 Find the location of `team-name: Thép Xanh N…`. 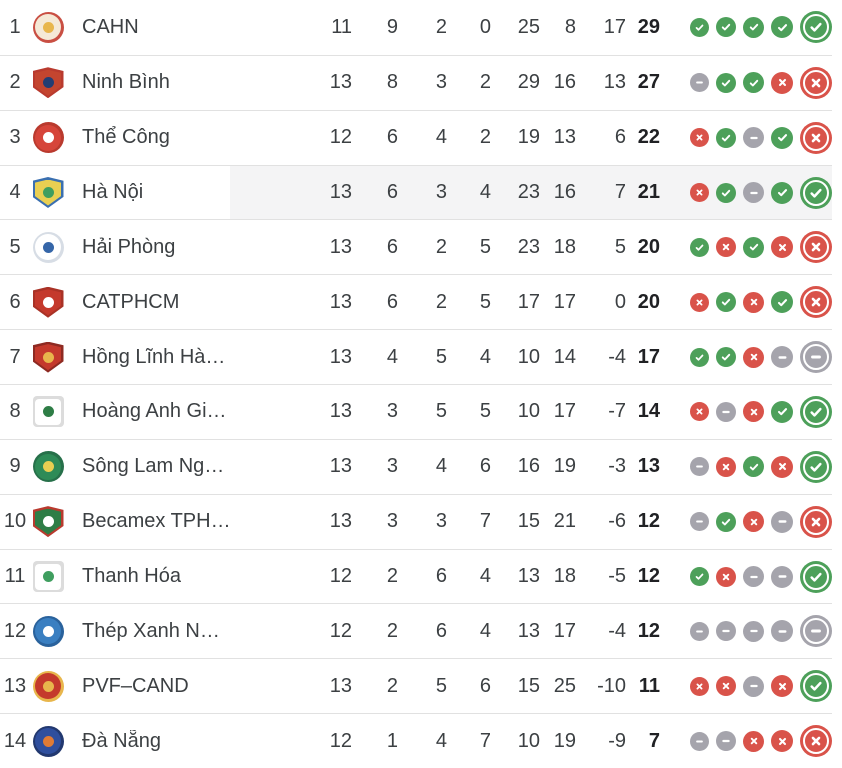

team-name: Thép Xanh N… is located at coordinates (151, 630).